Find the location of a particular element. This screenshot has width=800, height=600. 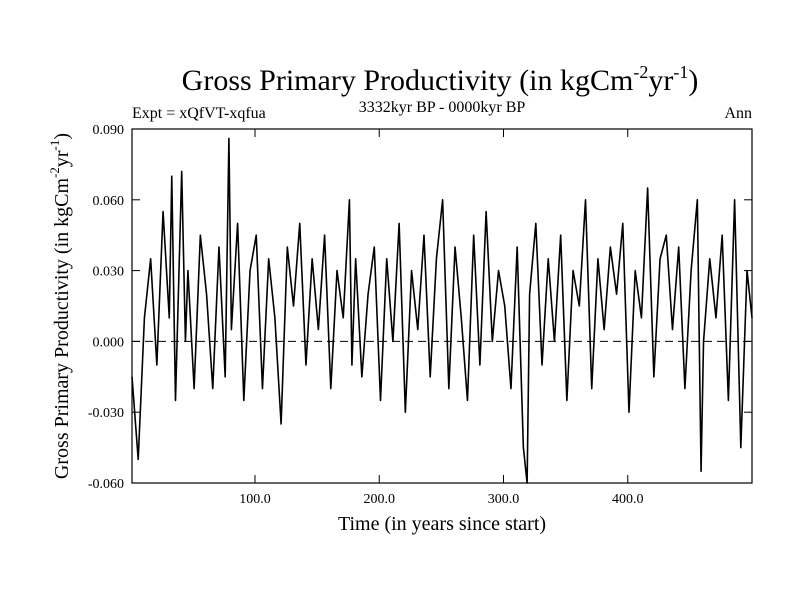

y-axis-label-end: ) is located at coordinates (62, 136).